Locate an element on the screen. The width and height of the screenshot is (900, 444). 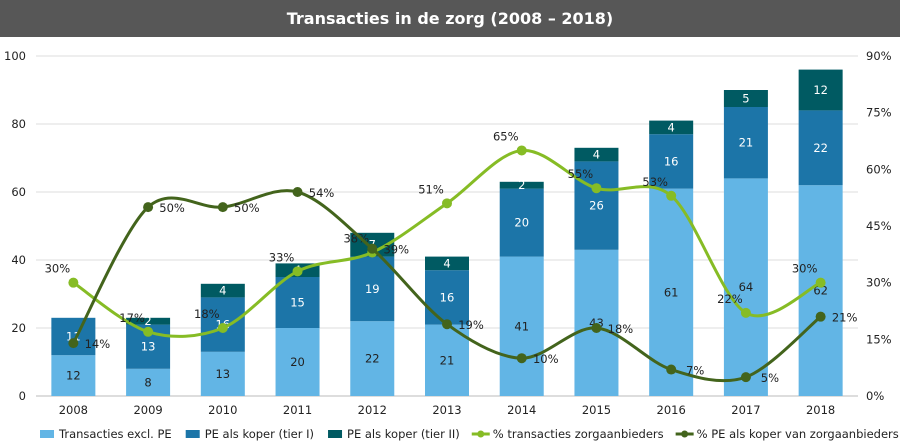
x-tick-label: 2010 is located at coordinates (222, 410).